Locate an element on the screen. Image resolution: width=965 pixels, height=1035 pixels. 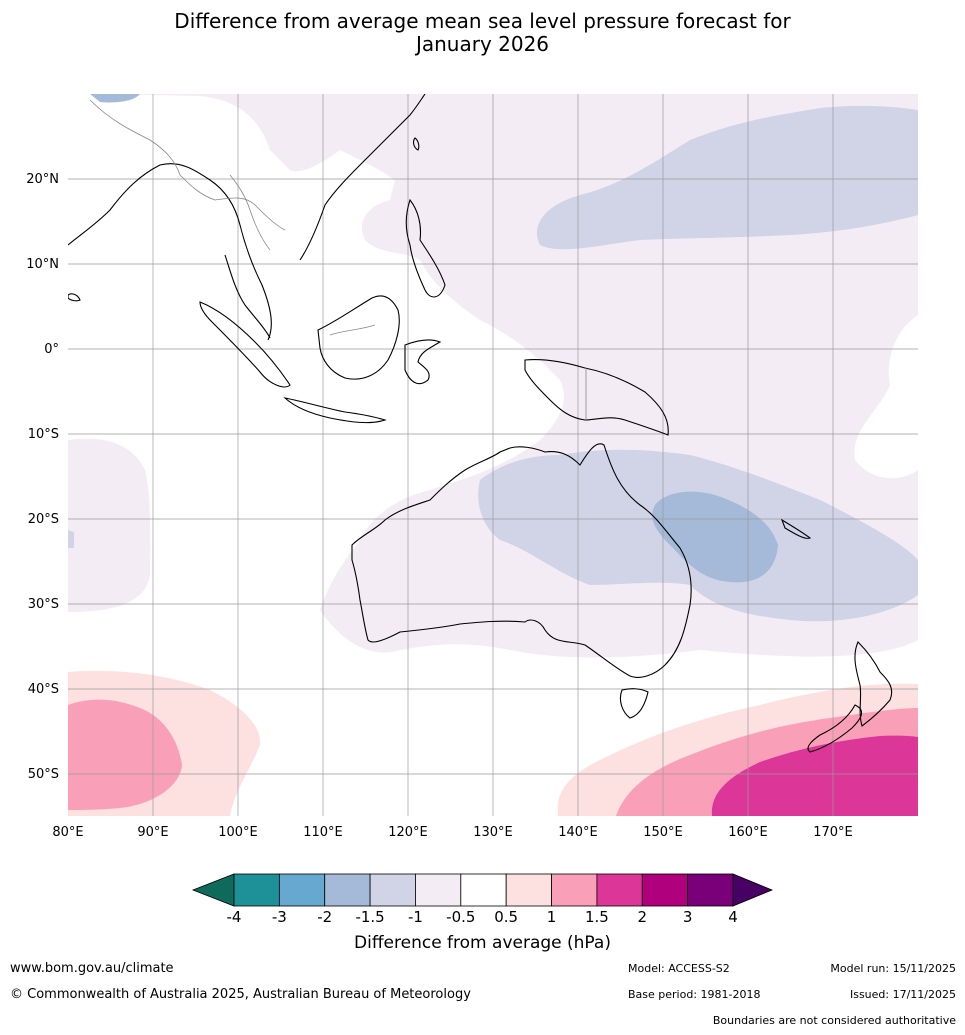
lat-label: 30°S is located at coordinates (43, 604).